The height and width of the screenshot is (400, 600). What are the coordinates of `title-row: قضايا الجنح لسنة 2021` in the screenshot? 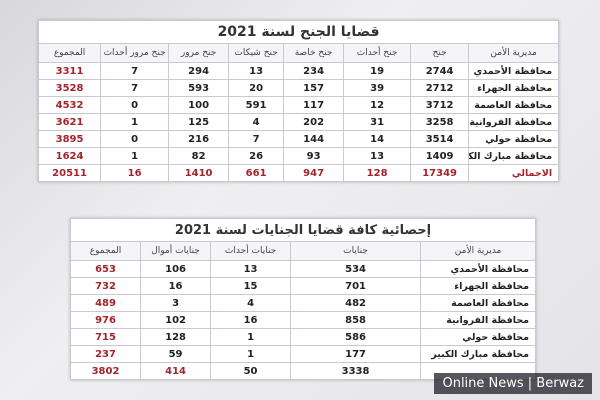 It's located at (298, 32).